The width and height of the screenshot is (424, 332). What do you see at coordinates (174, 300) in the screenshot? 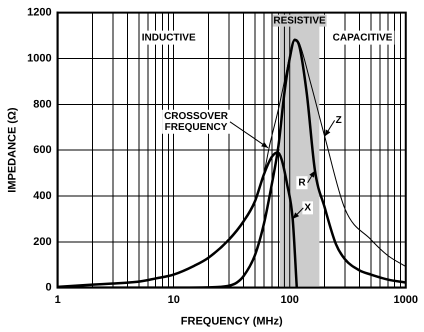
I see `x-tick-label: 10` at bounding box center [174, 300].